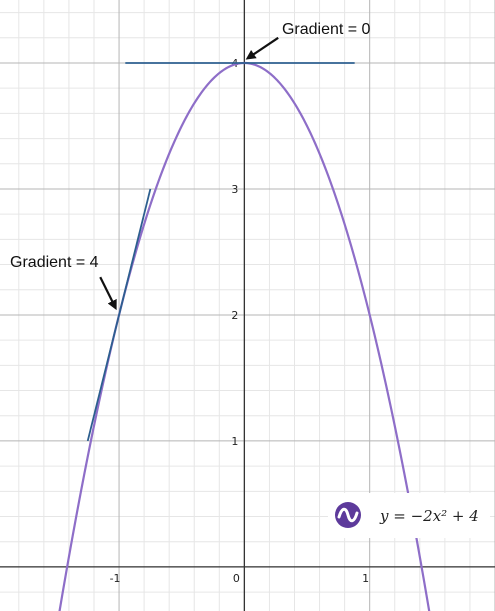 The image size is (495, 611). What do you see at coordinates (348, 515) in the screenshot?
I see `desmos-logo-icon` at bounding box center [348, 515].